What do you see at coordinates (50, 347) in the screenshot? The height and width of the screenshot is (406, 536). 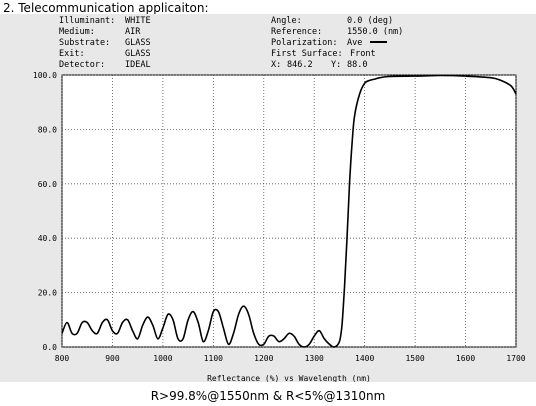 I see `y-tick-label: 0.0` at bounding box center [50, 347].